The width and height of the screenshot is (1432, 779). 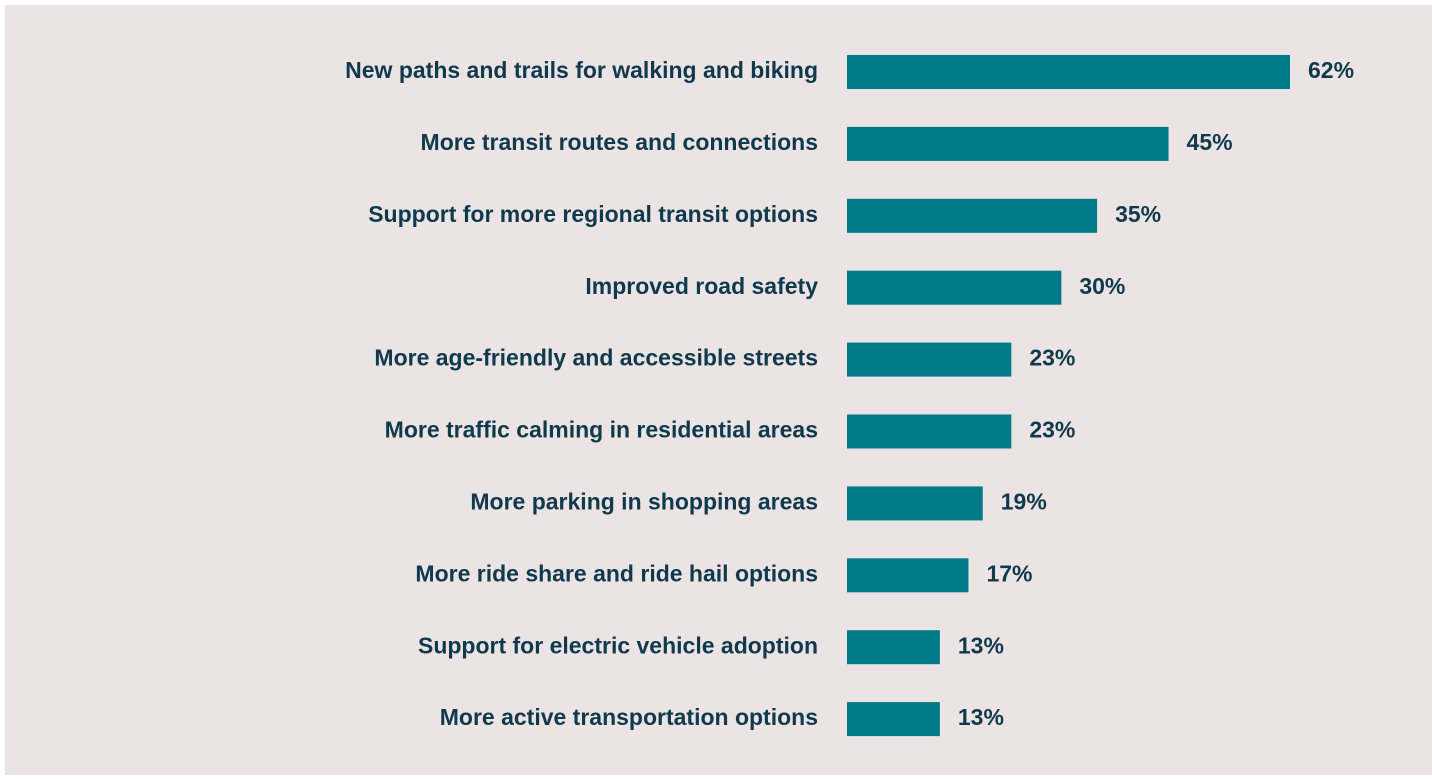 What do you see at coordinates (616, 573) in the screenshot?
I see `category-label: More ride share and ride hail options` at bounding box center [616, 573].